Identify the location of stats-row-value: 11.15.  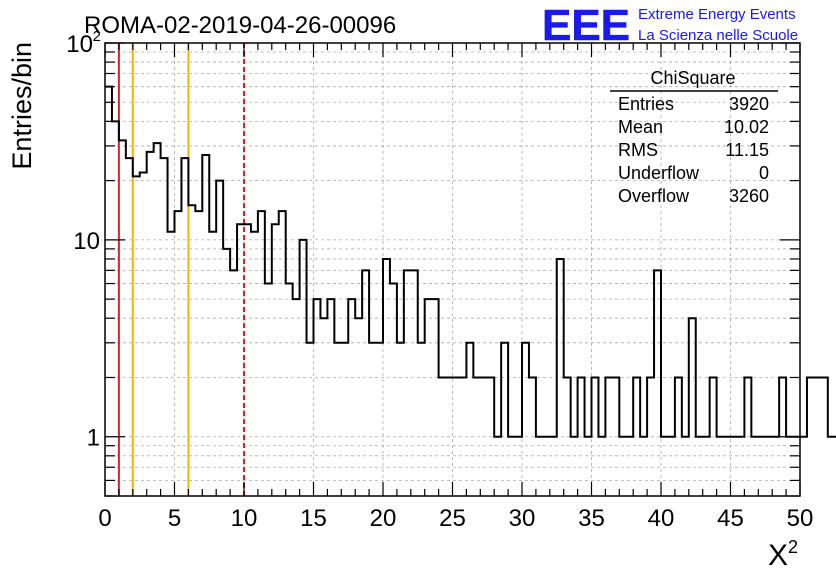
(747, 150).